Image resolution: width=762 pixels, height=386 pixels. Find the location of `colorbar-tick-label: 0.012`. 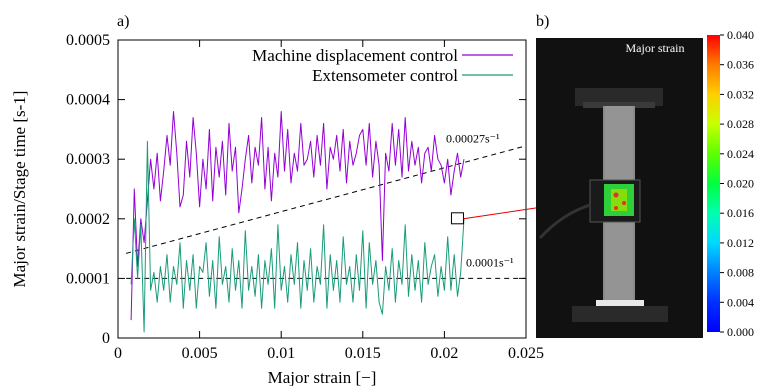

colorbar-tick-label: 0.012 is located at coordinates (740, 243).